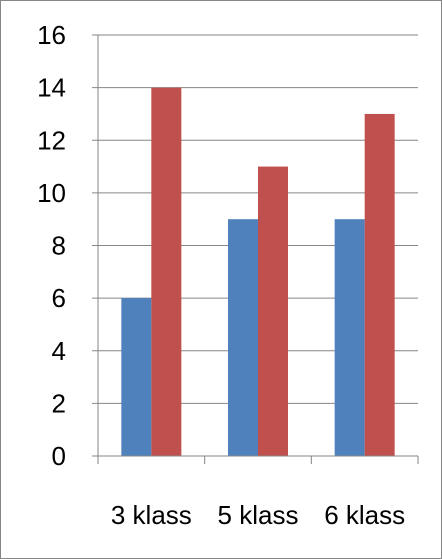 This screenshot has height=559, width=442. I want to click on bar-series1-6-klass, so click(349, 337).